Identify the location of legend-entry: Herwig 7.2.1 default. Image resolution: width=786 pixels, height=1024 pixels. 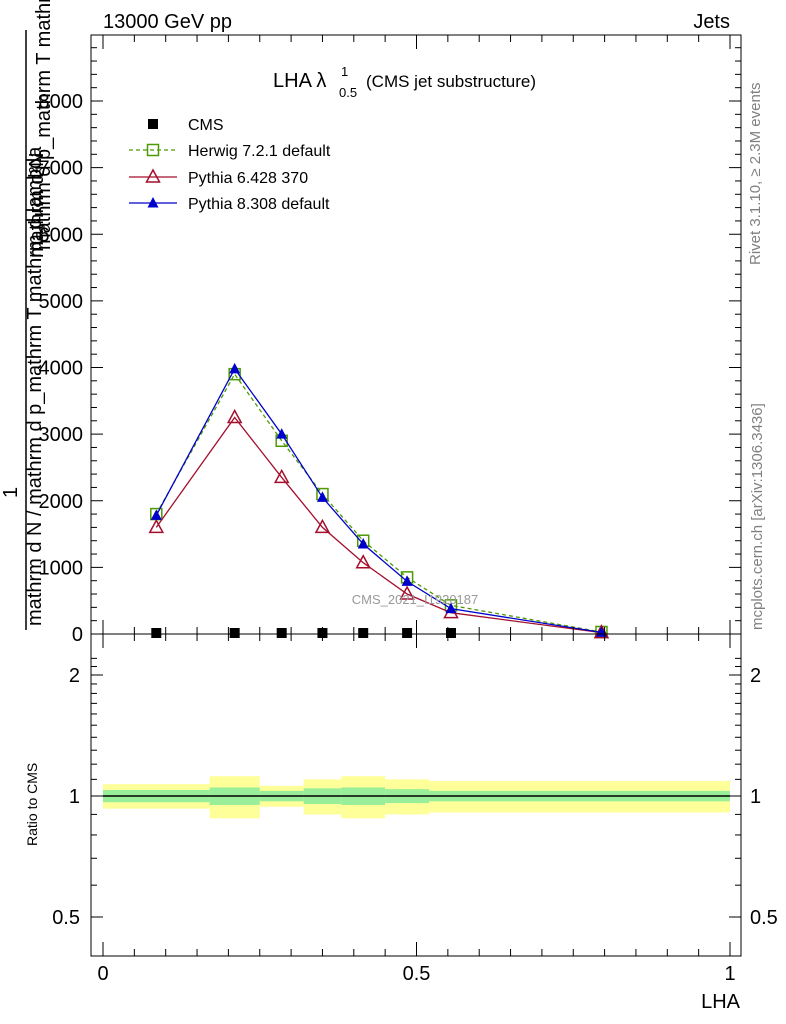
(230, 151).